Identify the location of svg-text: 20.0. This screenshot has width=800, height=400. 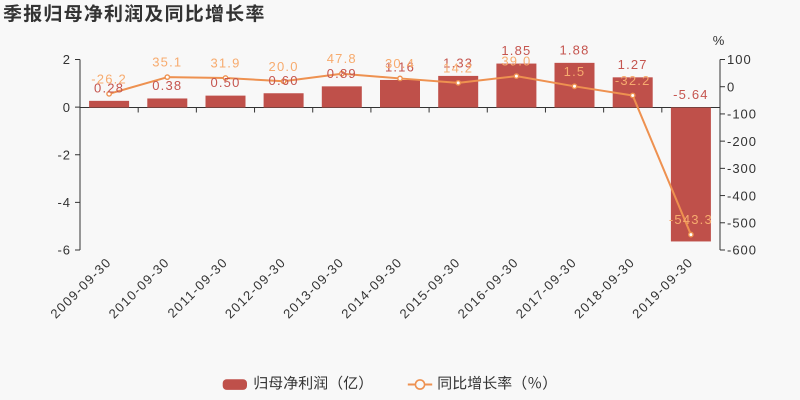
(284, 66).